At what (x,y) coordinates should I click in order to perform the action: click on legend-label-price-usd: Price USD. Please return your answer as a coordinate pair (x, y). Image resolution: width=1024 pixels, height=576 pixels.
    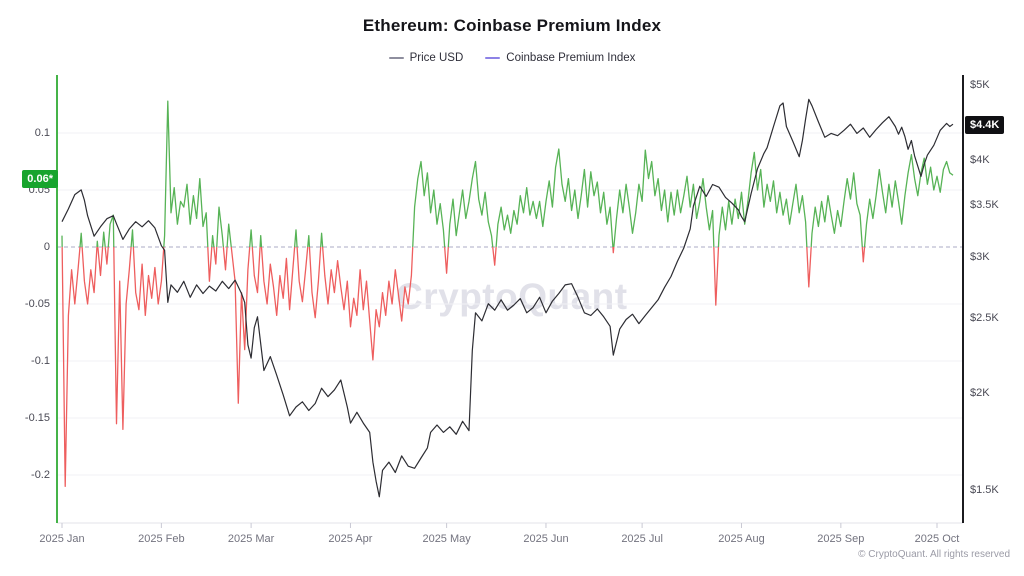
    Looking at the image, I should click on (436, 58).